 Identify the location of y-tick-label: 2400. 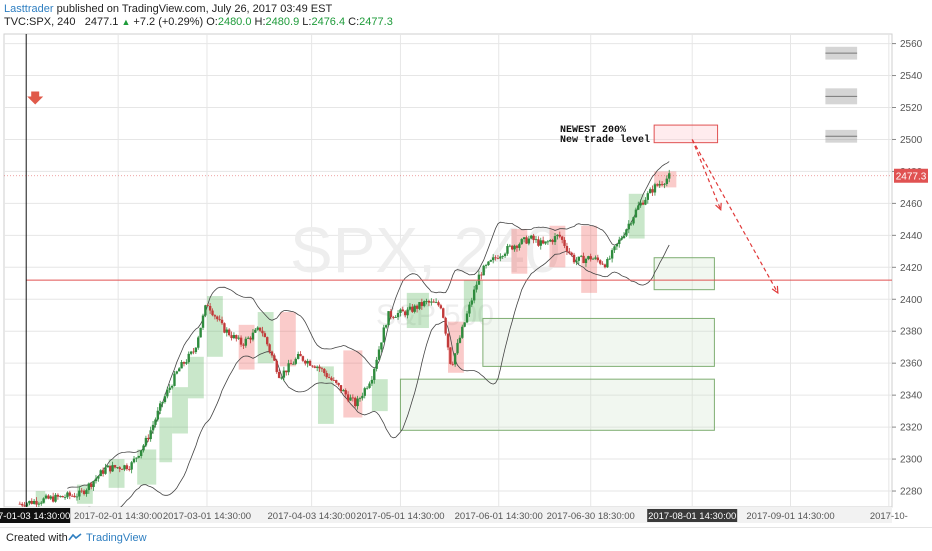
(911, 300).